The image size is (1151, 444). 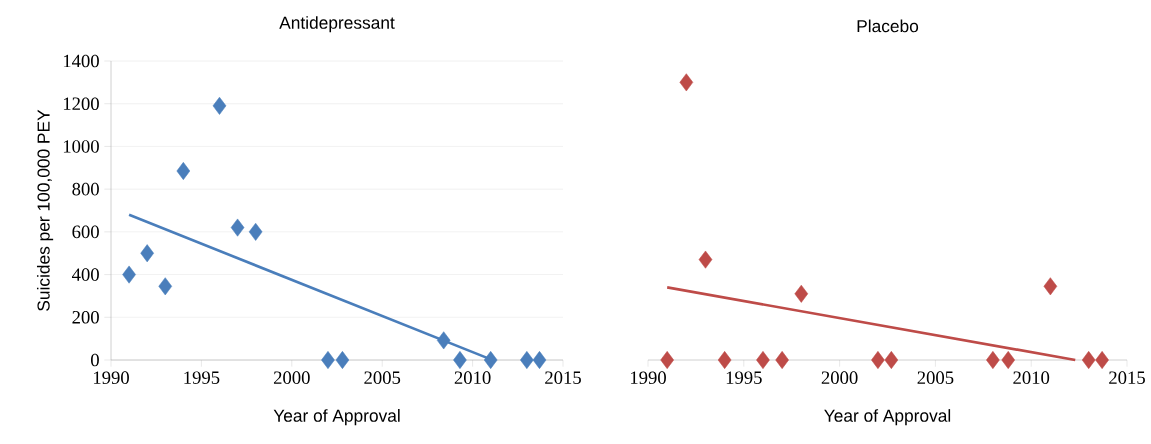 I want to click on y-tick-label: 1400, so click(x=81, y=61).